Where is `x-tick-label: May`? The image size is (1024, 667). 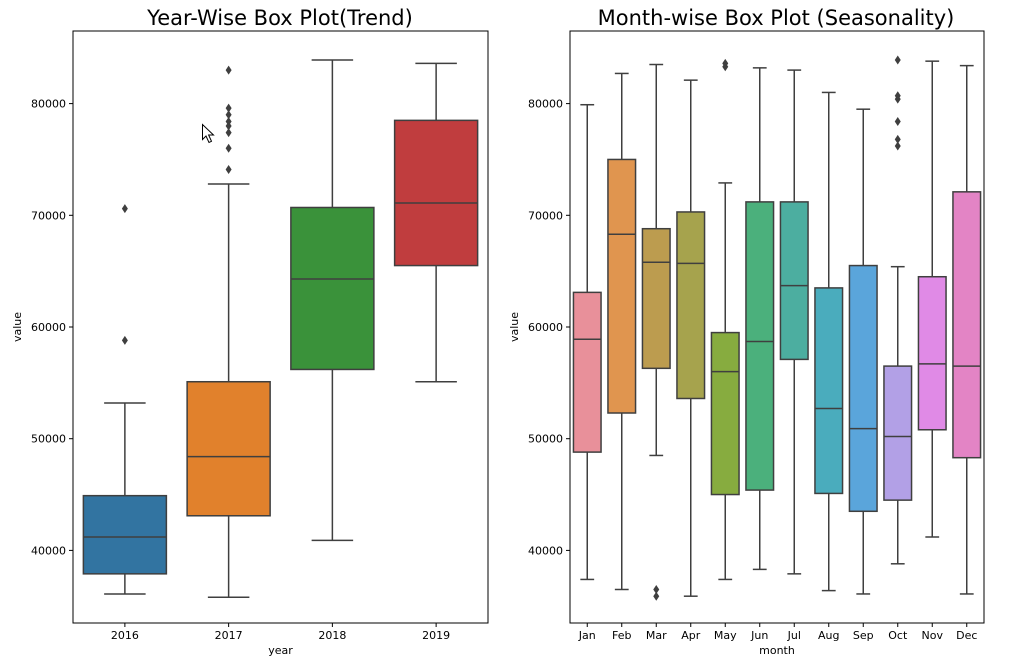 x-tick-label: May is located at coordinates (725, 635).